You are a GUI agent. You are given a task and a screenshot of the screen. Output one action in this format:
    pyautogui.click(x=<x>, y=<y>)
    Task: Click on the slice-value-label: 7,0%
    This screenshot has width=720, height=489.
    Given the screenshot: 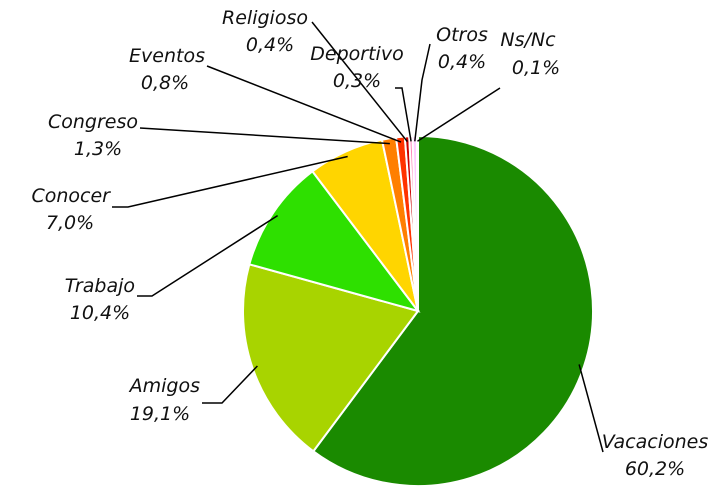 What is the action you would take?
    pyautogui.click(x=70, y=223)
    